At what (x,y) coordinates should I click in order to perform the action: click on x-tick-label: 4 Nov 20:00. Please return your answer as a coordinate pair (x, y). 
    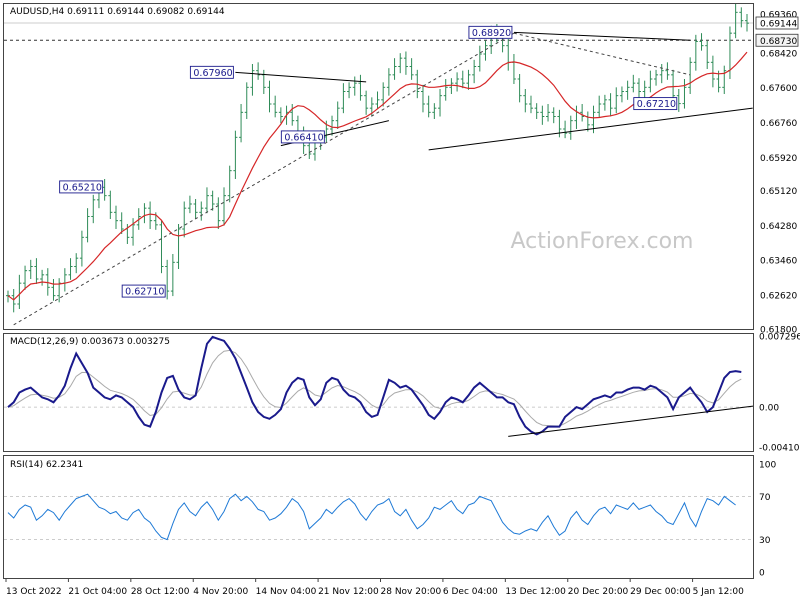
    Looking at the image, I should click on (220, 592).